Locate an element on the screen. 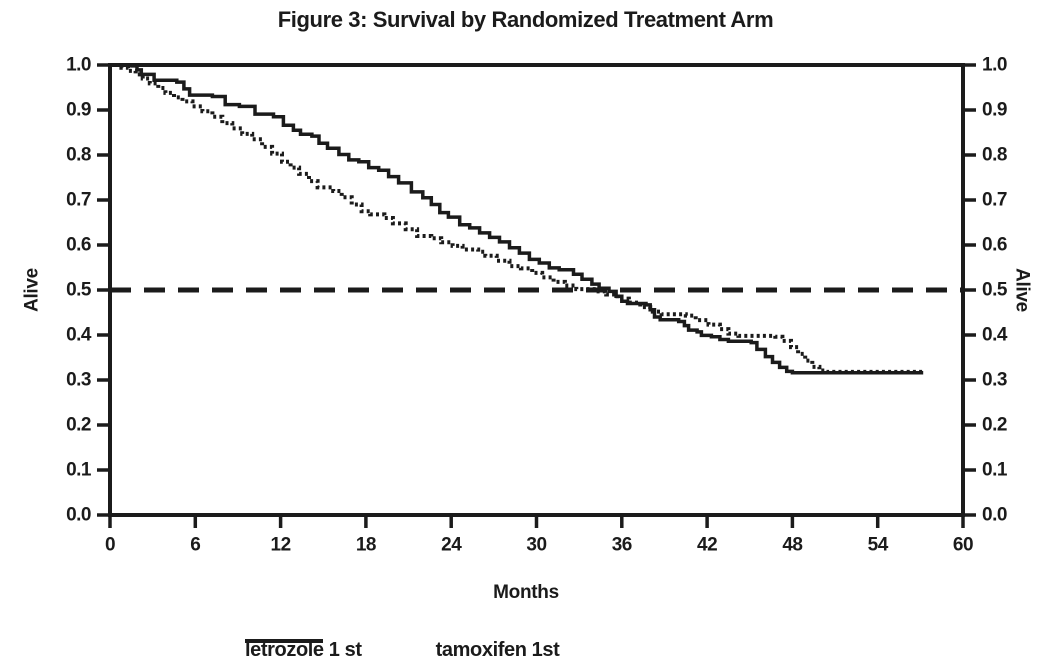 The image size is (1051, 666). x-tick-label: 30 is located at coordinates (536, 545).